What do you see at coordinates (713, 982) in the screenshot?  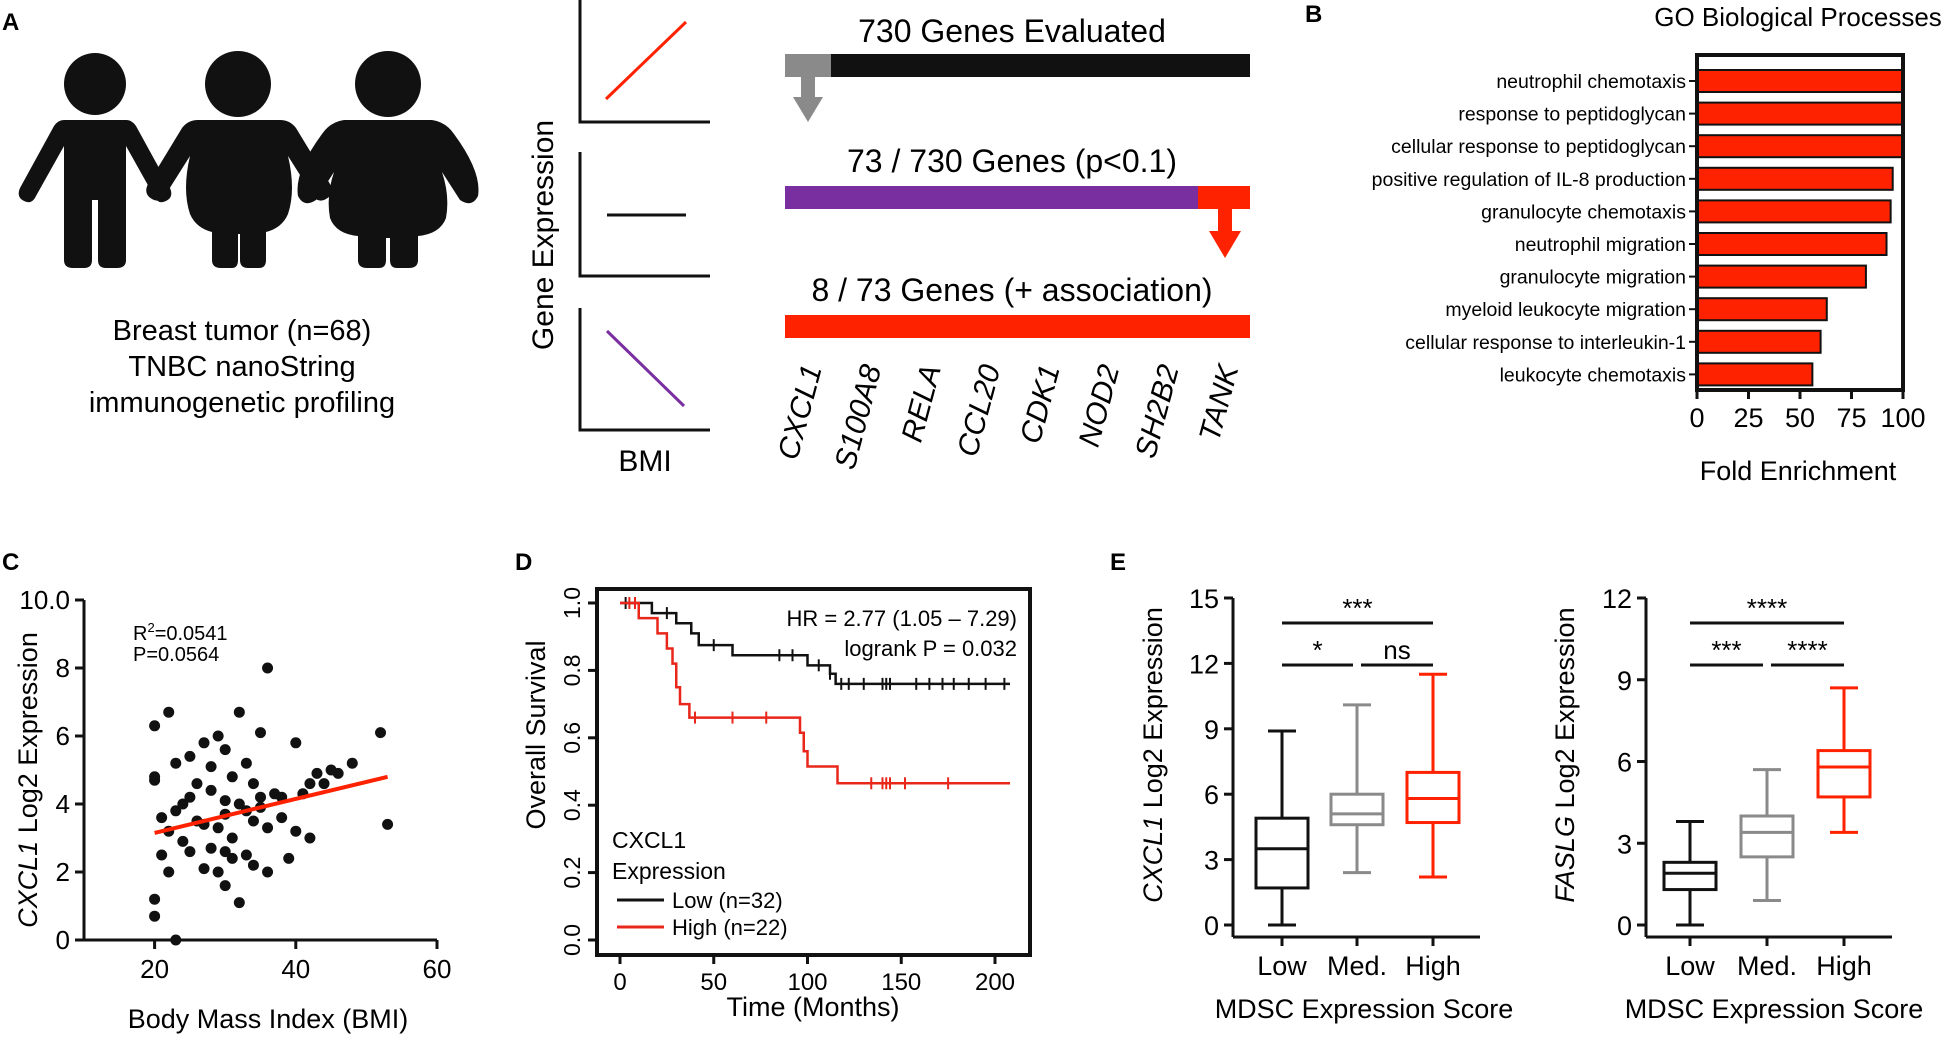 I see `km-x-tick-label: 50` at bounding box center [713, 982].